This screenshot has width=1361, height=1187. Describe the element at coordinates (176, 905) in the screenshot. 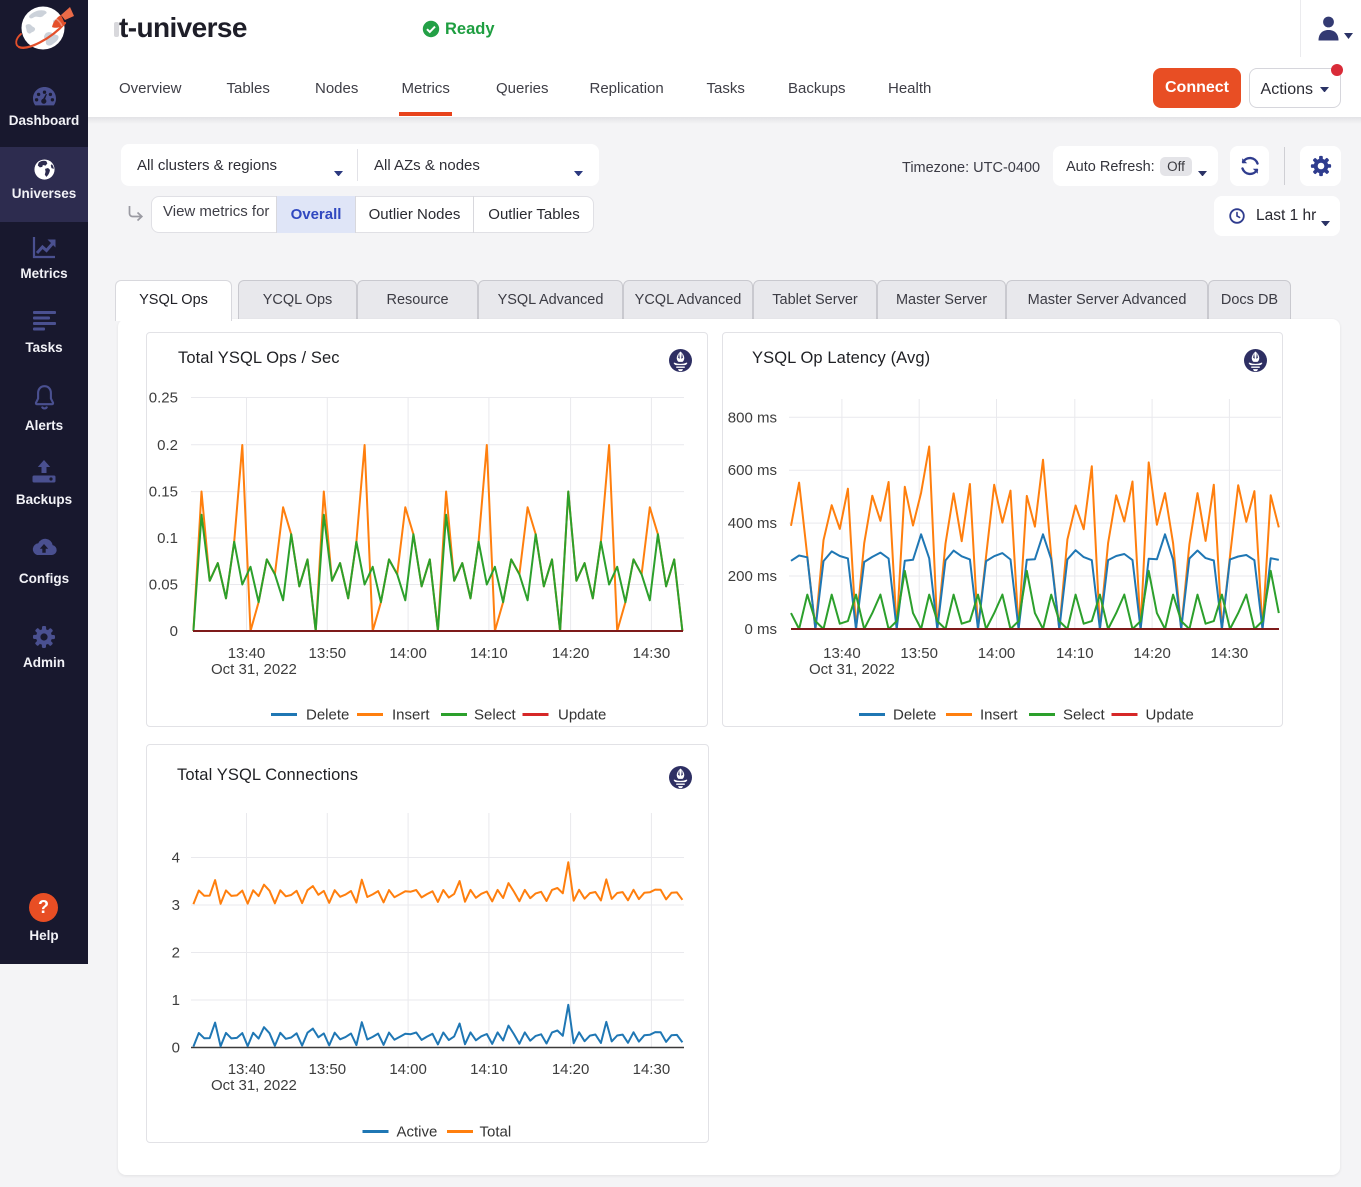

I see `svg-text: 3` at that location.